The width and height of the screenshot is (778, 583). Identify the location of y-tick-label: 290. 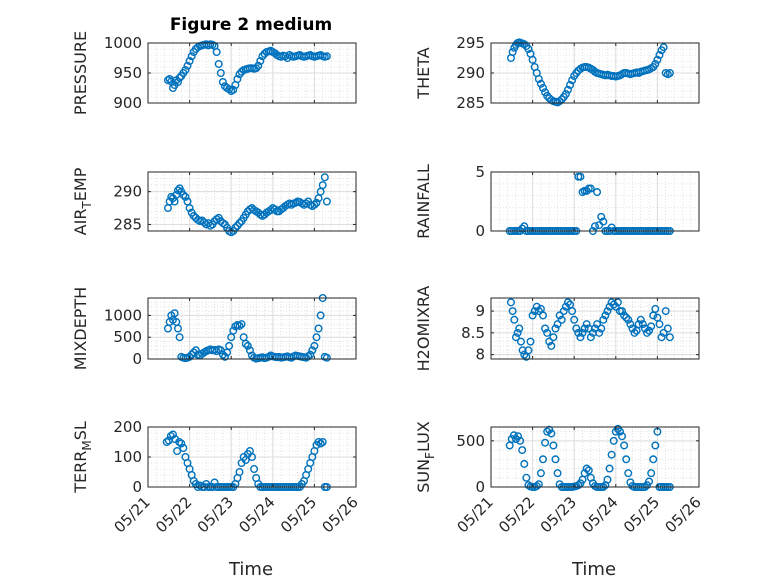
(470, 73).